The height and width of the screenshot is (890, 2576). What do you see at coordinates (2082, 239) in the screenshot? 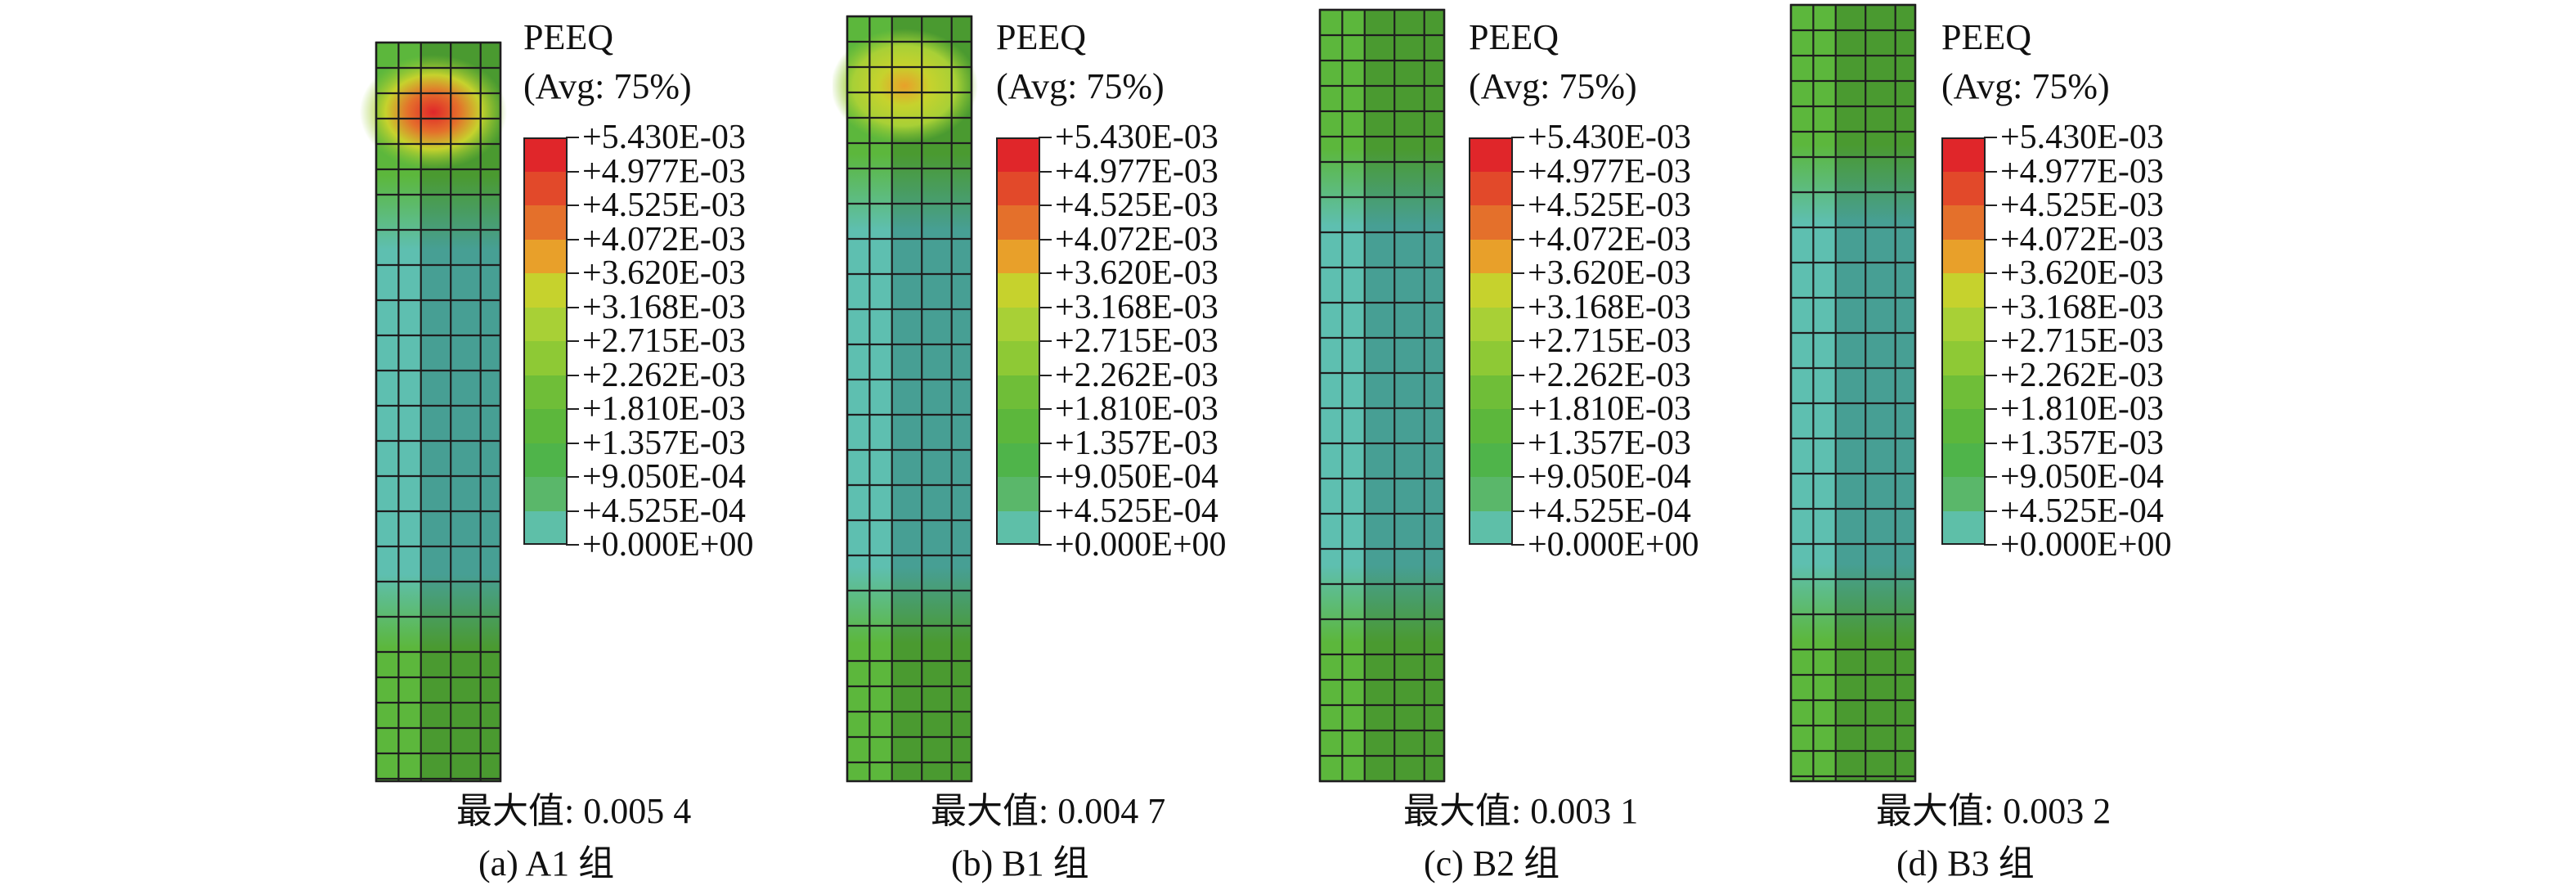
I see `legend-label: +4.072E-03` at bounding box center [2082, 239].